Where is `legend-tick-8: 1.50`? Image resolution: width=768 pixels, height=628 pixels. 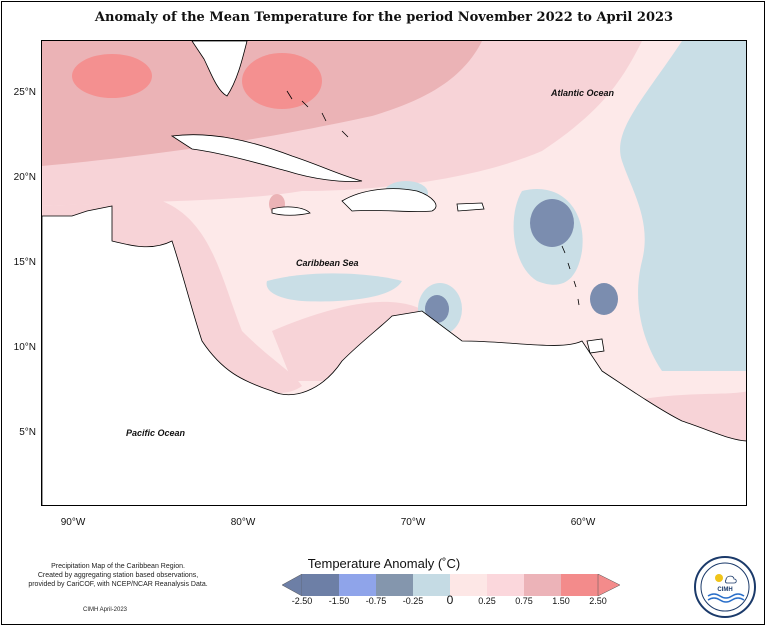 legend-tick-8: 1.50 is located at coordinates (561, 601).